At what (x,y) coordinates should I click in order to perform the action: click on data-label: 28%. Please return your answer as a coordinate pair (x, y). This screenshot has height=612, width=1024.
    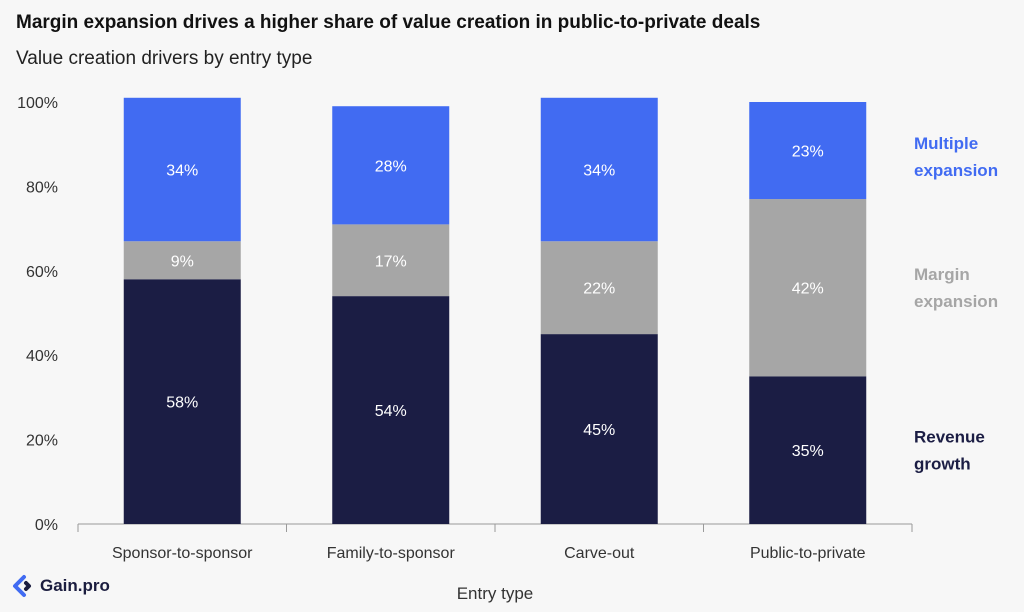
    Looking at the image, I should click on (391, 166).